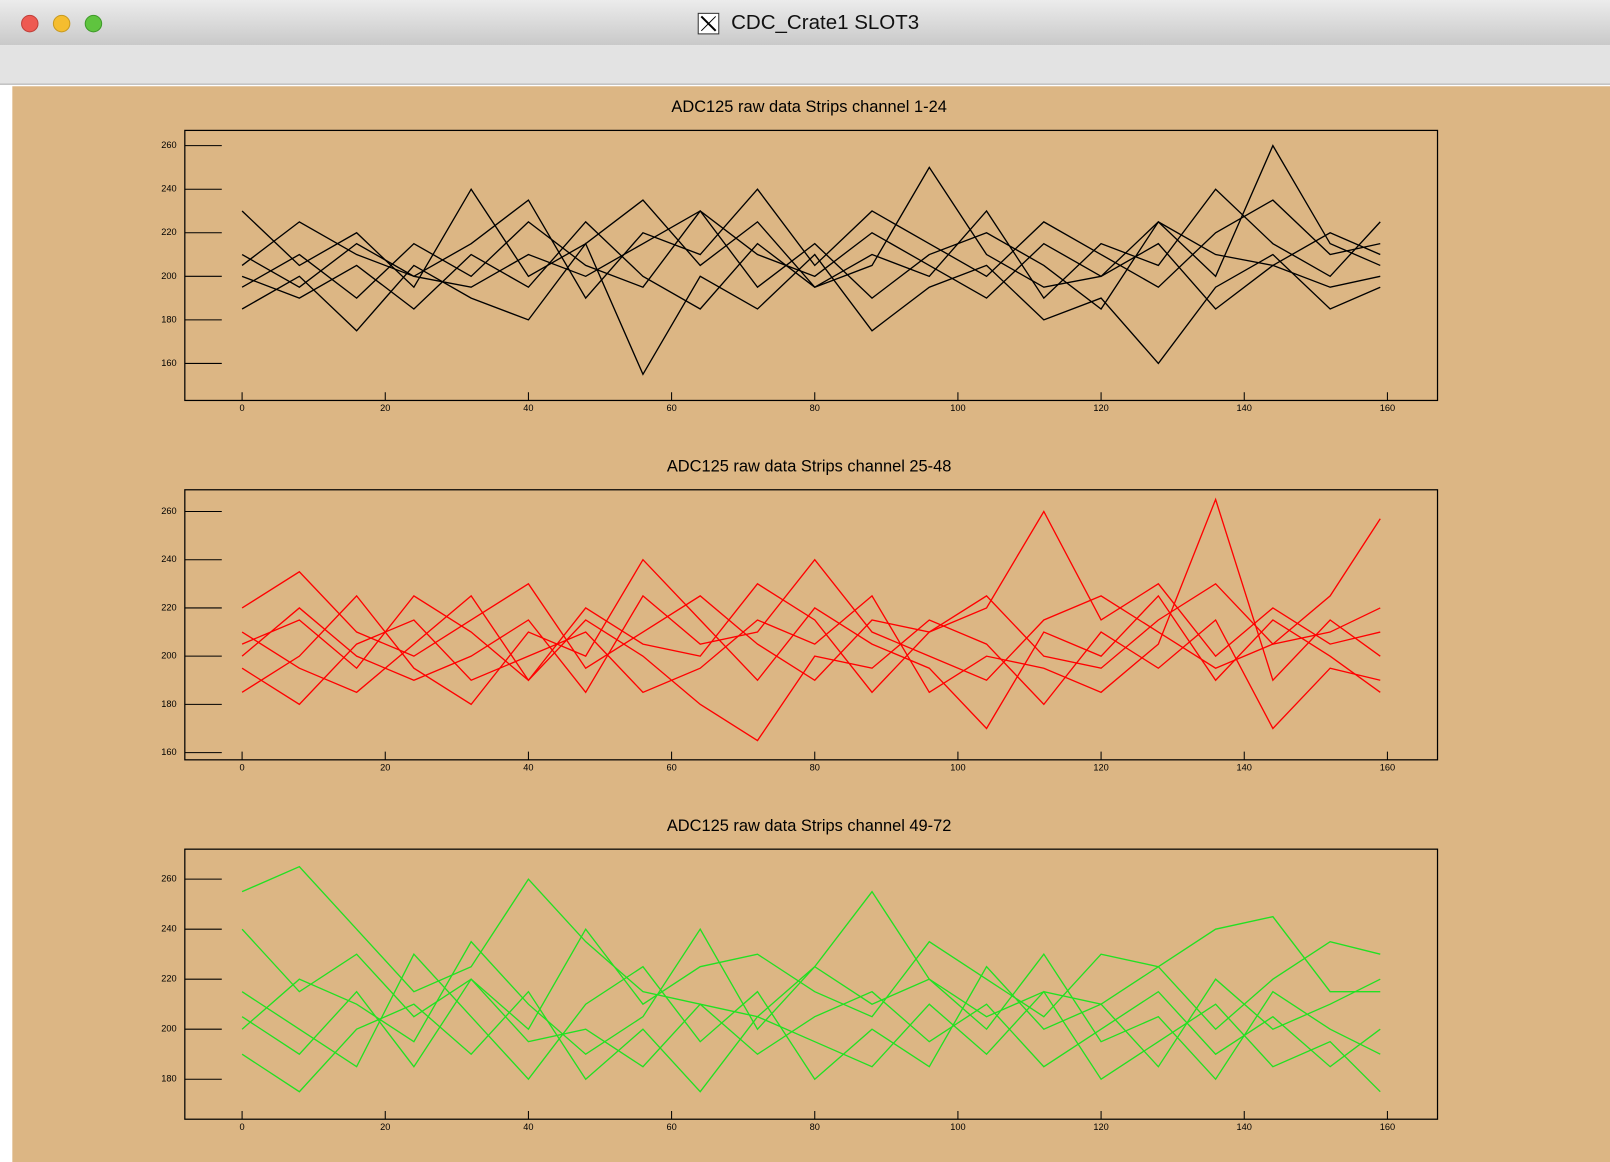 This screenshot has width=1610, height=1162. What do you see at coordinates (61, 23) in the screenshot?
I see `minimize-button` at bounding box center [61, 23].